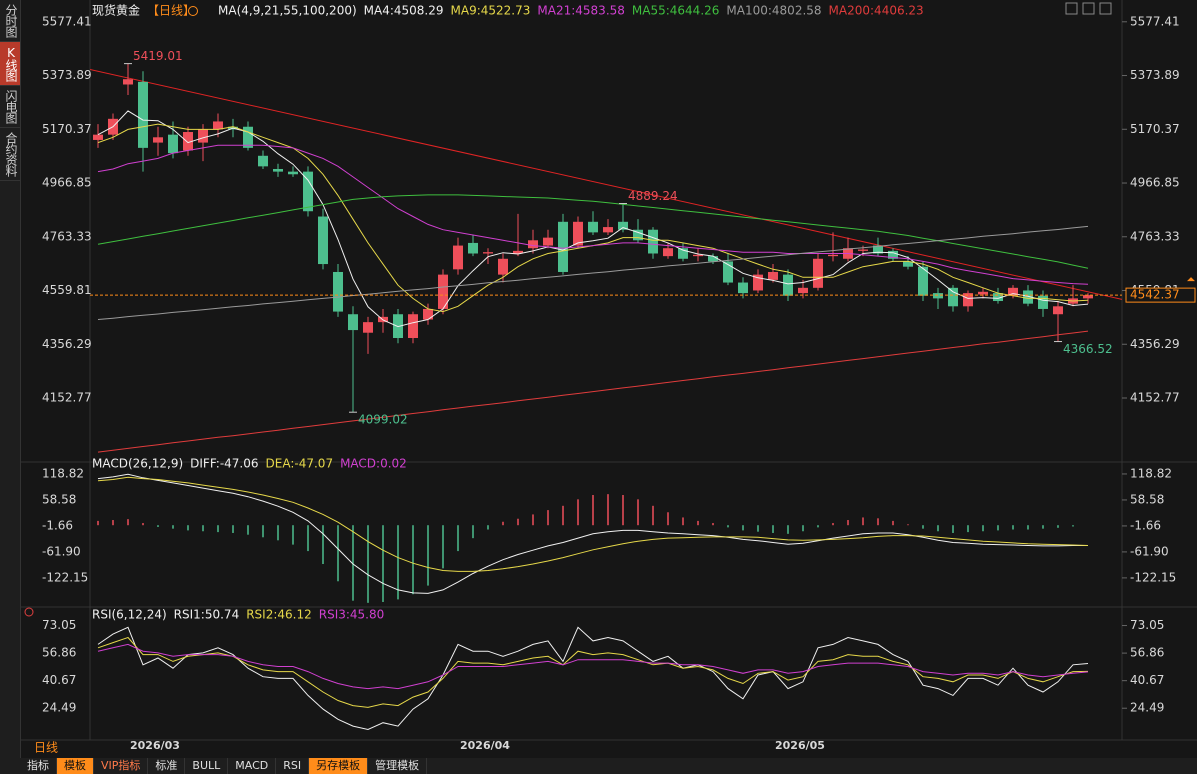 The image size is (1197, 774). I want to click on legend-entry: DEA:-47.07, so click(300, 464).